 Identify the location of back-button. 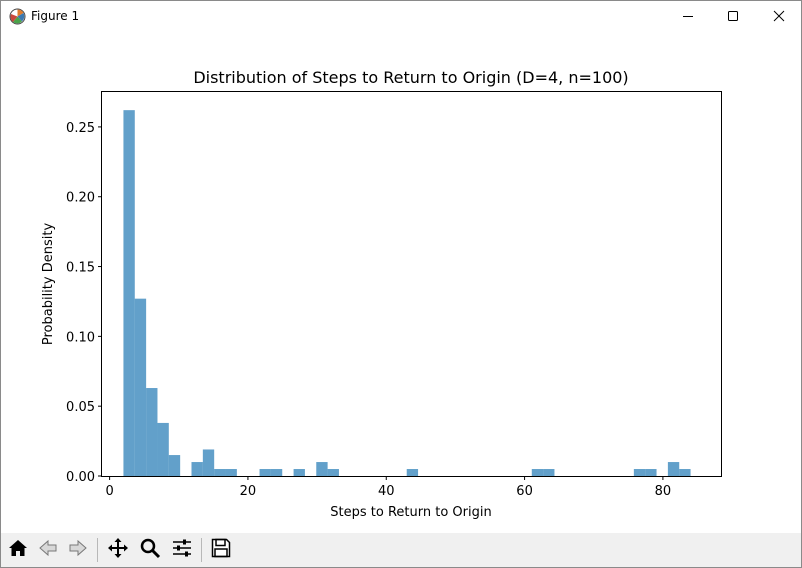
(48, 550).